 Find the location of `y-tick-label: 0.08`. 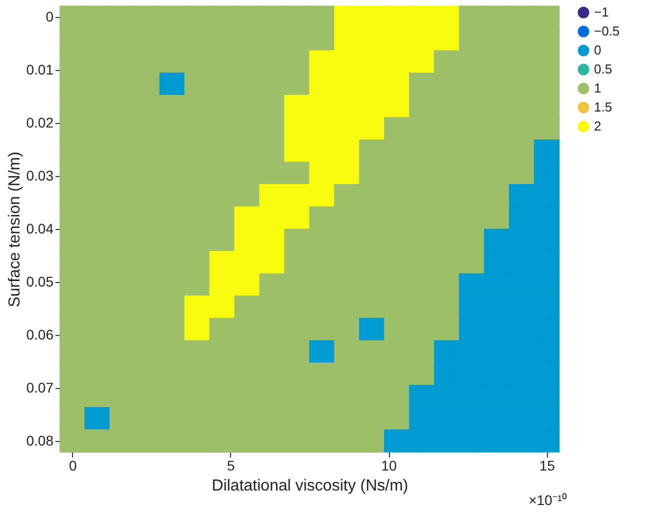

y-tick-label: 0.08 is located at coordinates (40, 440).